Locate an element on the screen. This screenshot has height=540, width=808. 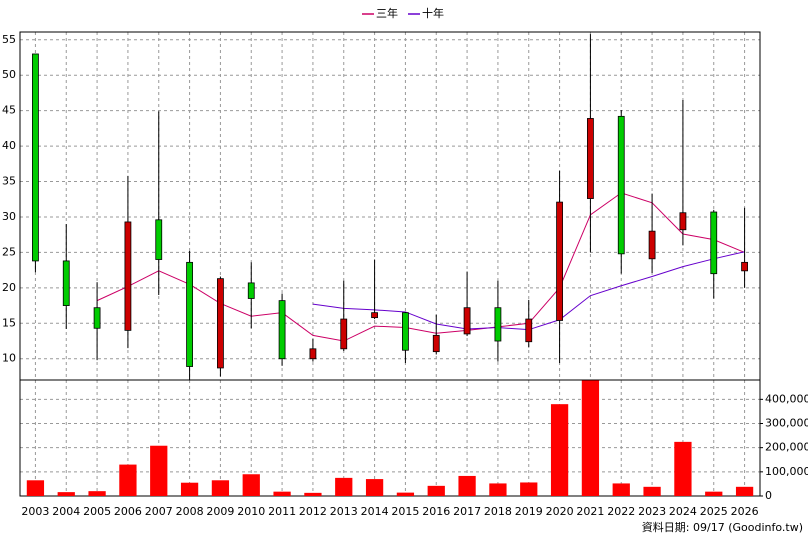
x-tick-label: 2022 is located at coordinates (621, 511).